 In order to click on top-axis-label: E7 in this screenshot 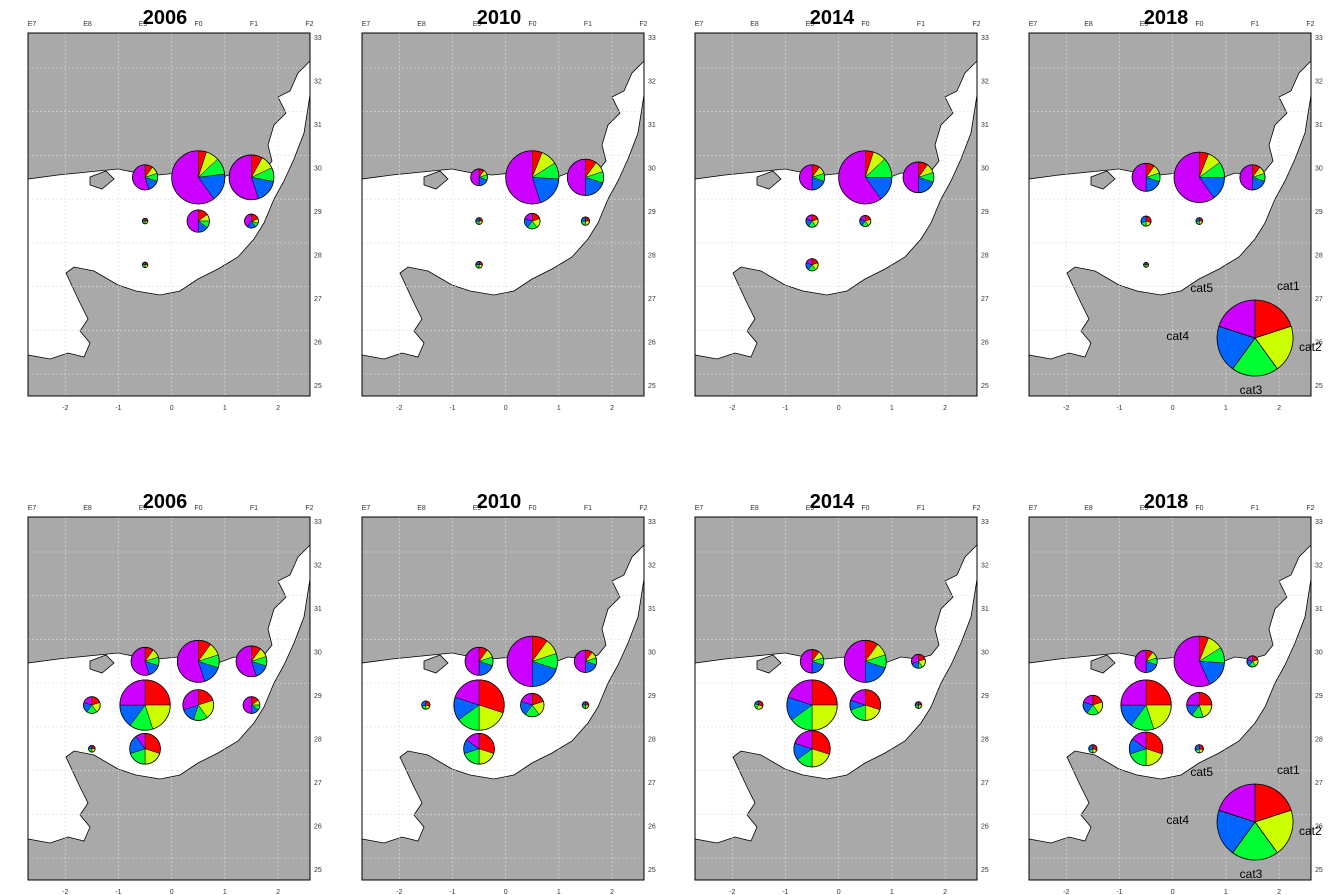, I will do `click(32, 24)`.